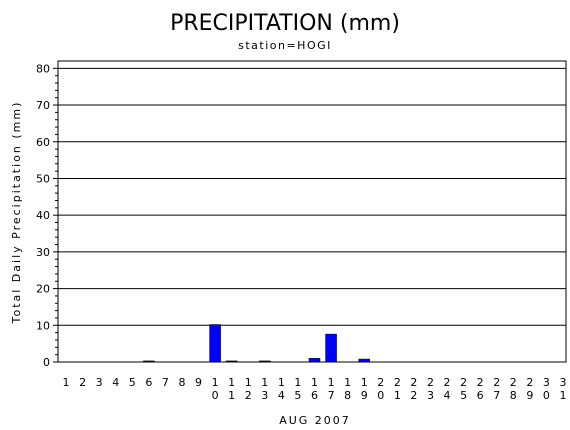 This screenshot has width=570, height=430. I want to click on x-tick-label: 5, so click(132, 382).